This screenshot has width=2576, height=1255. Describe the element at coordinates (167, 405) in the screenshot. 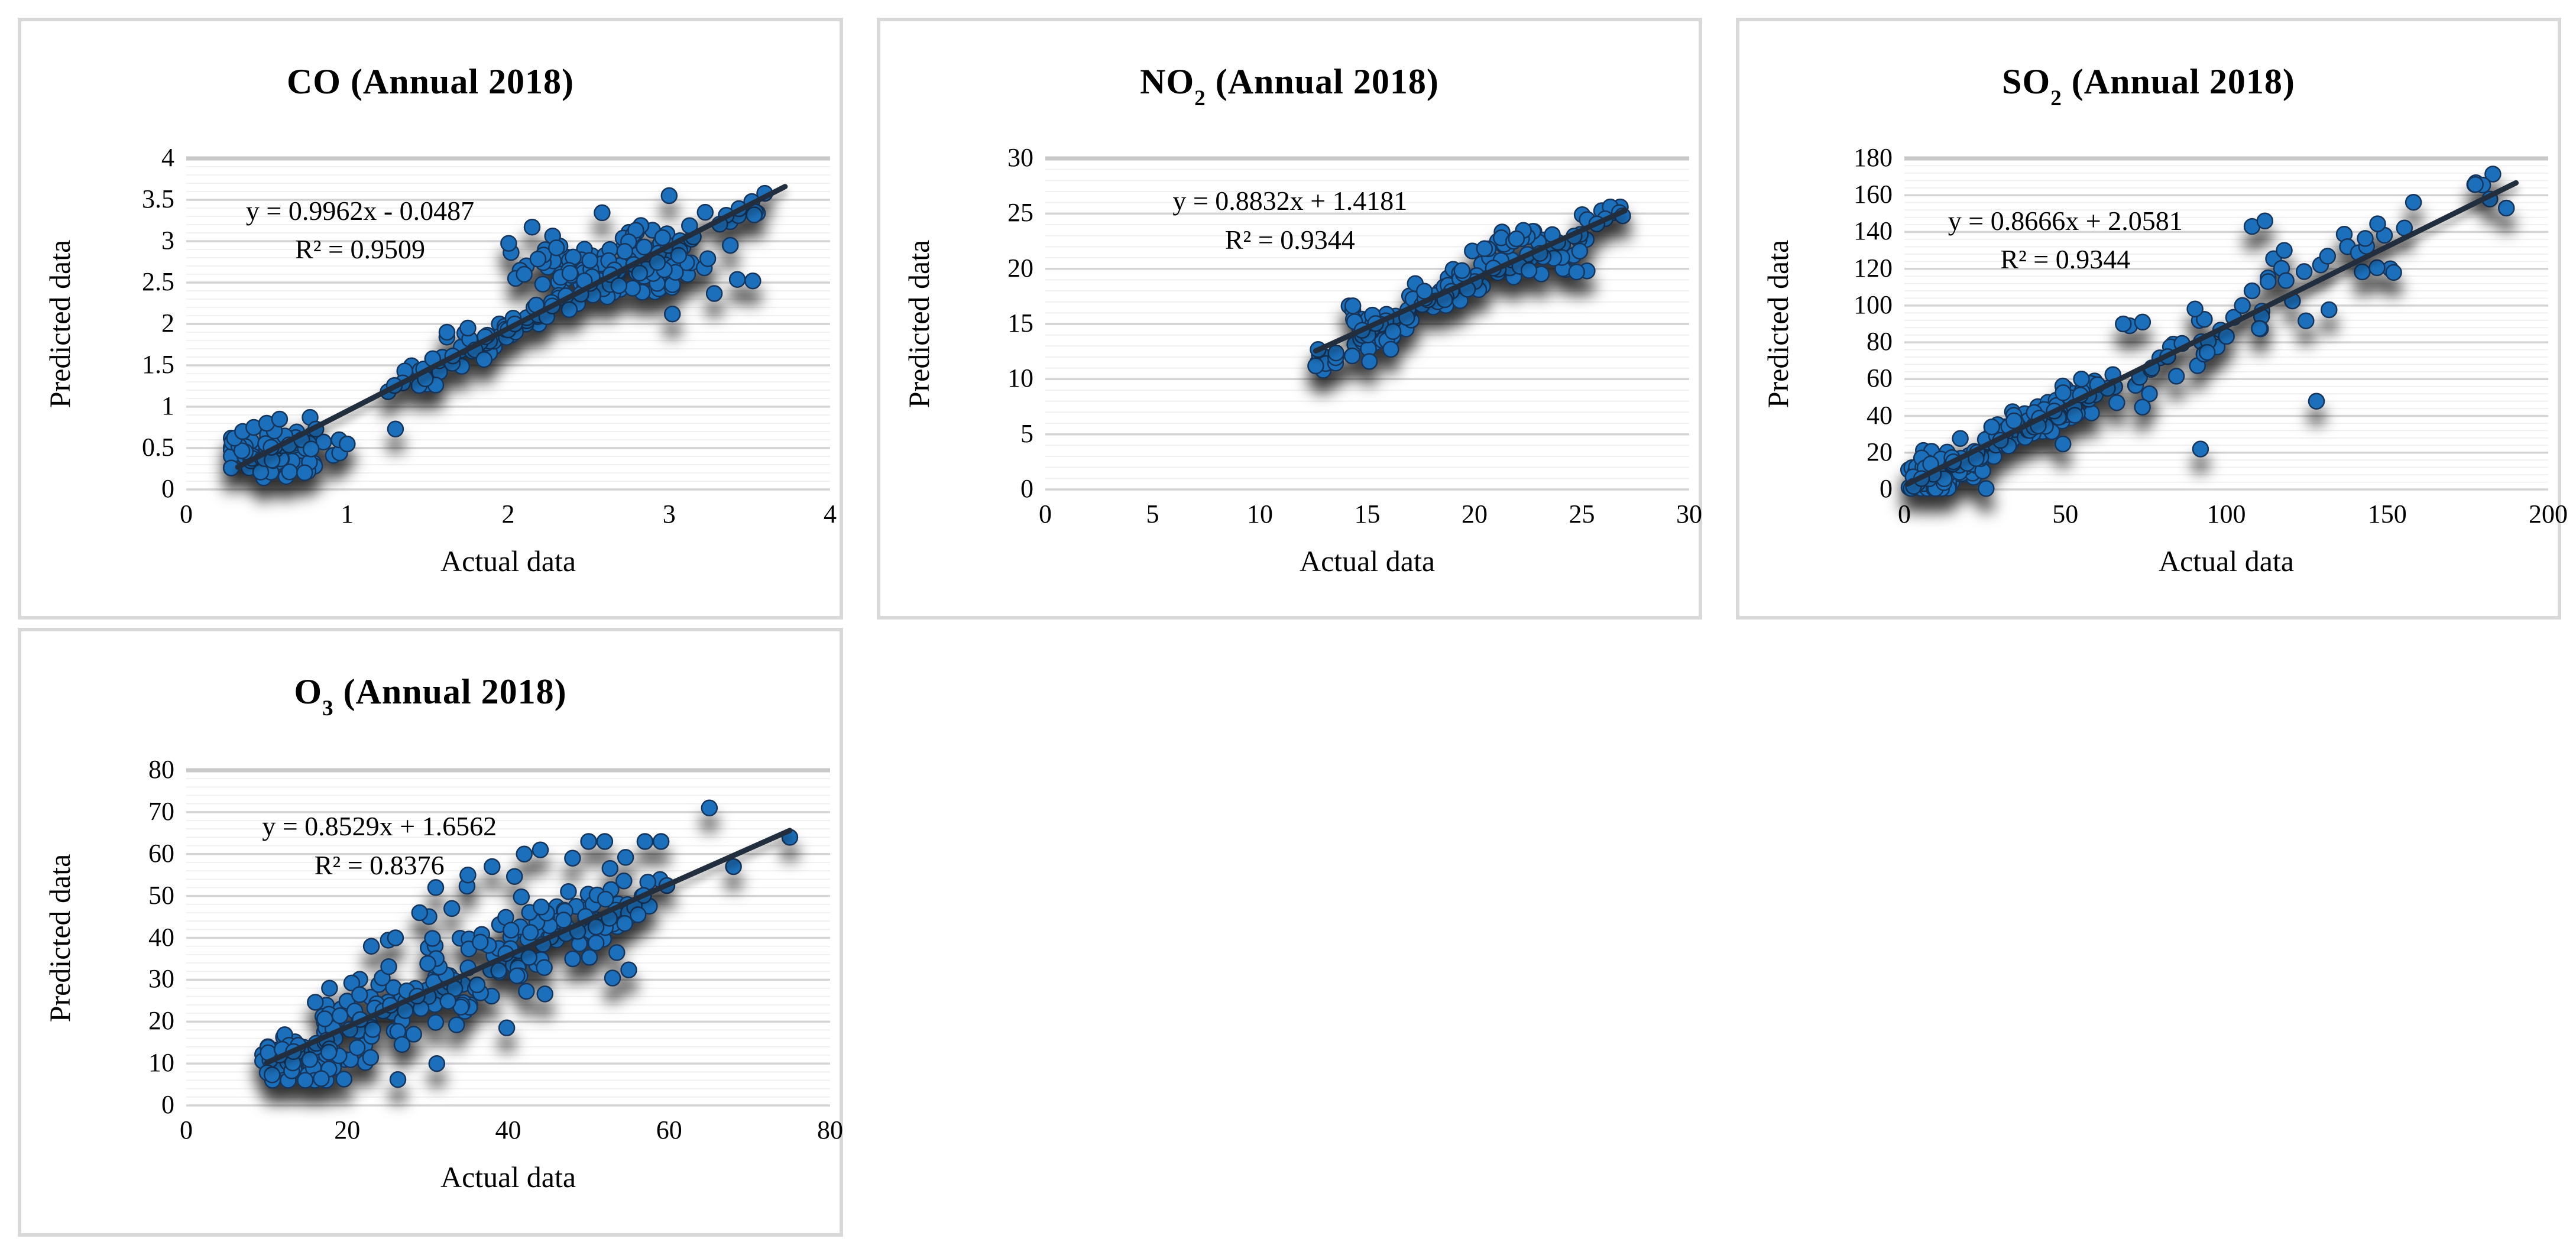

I see `y-tick-label: 1` at that location.